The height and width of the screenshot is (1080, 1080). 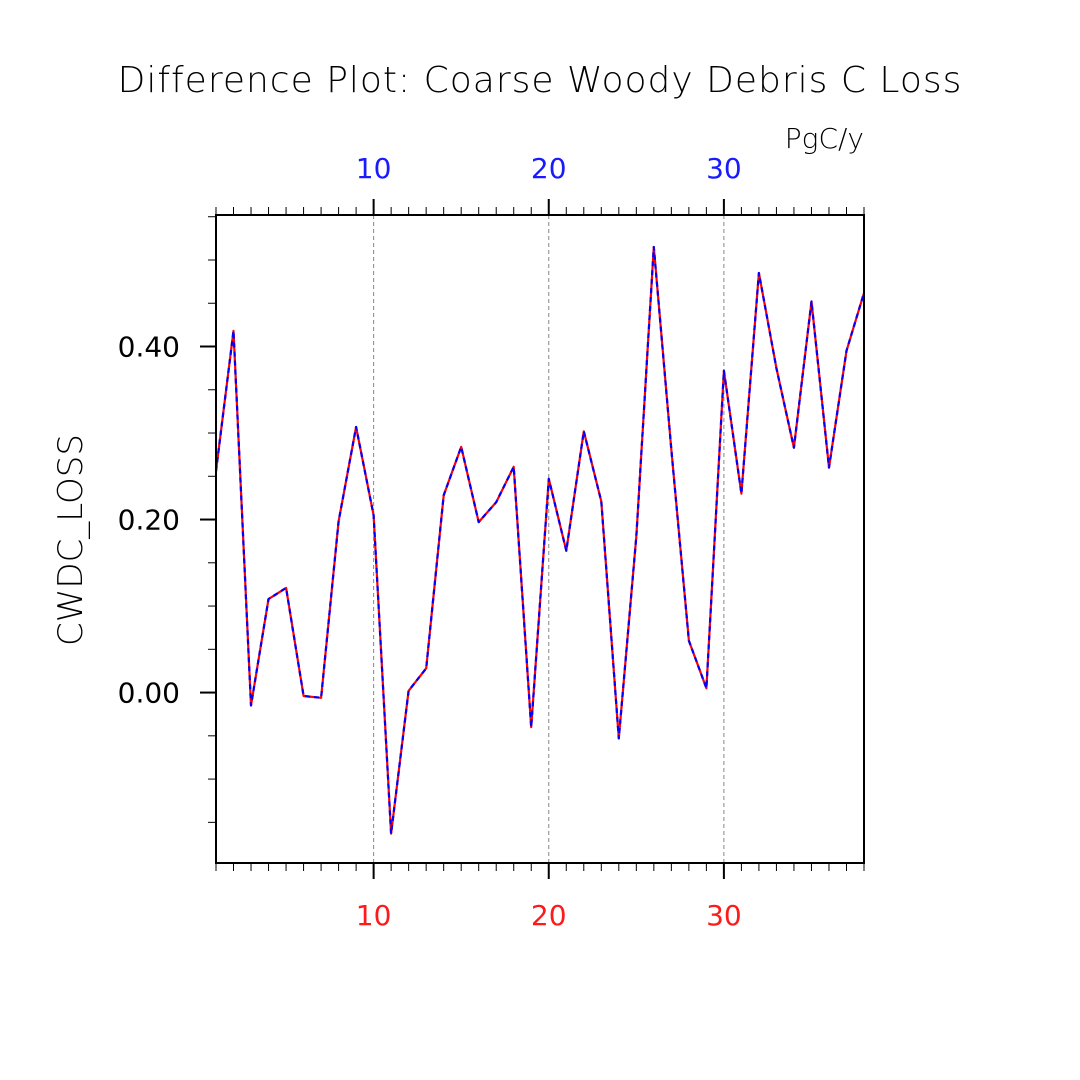 I want to click on x-tick-label-bottom: 20, so click(x=549, y=915).